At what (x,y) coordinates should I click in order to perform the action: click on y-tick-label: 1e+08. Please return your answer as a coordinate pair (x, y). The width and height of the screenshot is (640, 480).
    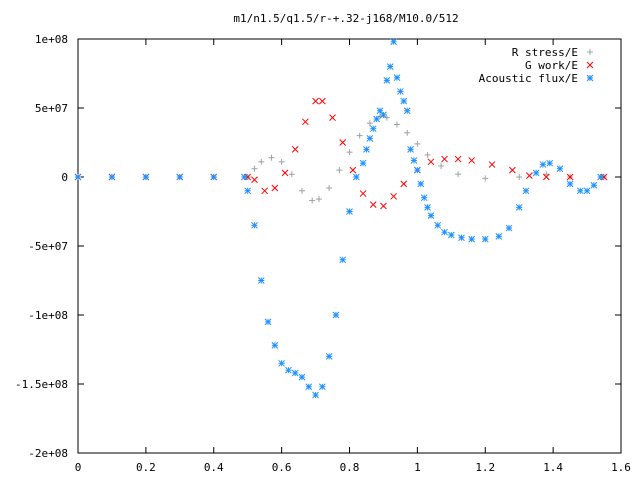
    Looking at the image, I should click on (51, 39).